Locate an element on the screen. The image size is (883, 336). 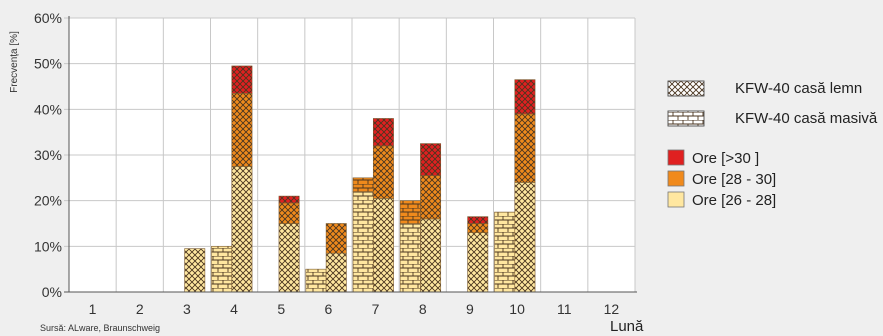
y-tick-label: 40% is located at coordinates (48, 109).